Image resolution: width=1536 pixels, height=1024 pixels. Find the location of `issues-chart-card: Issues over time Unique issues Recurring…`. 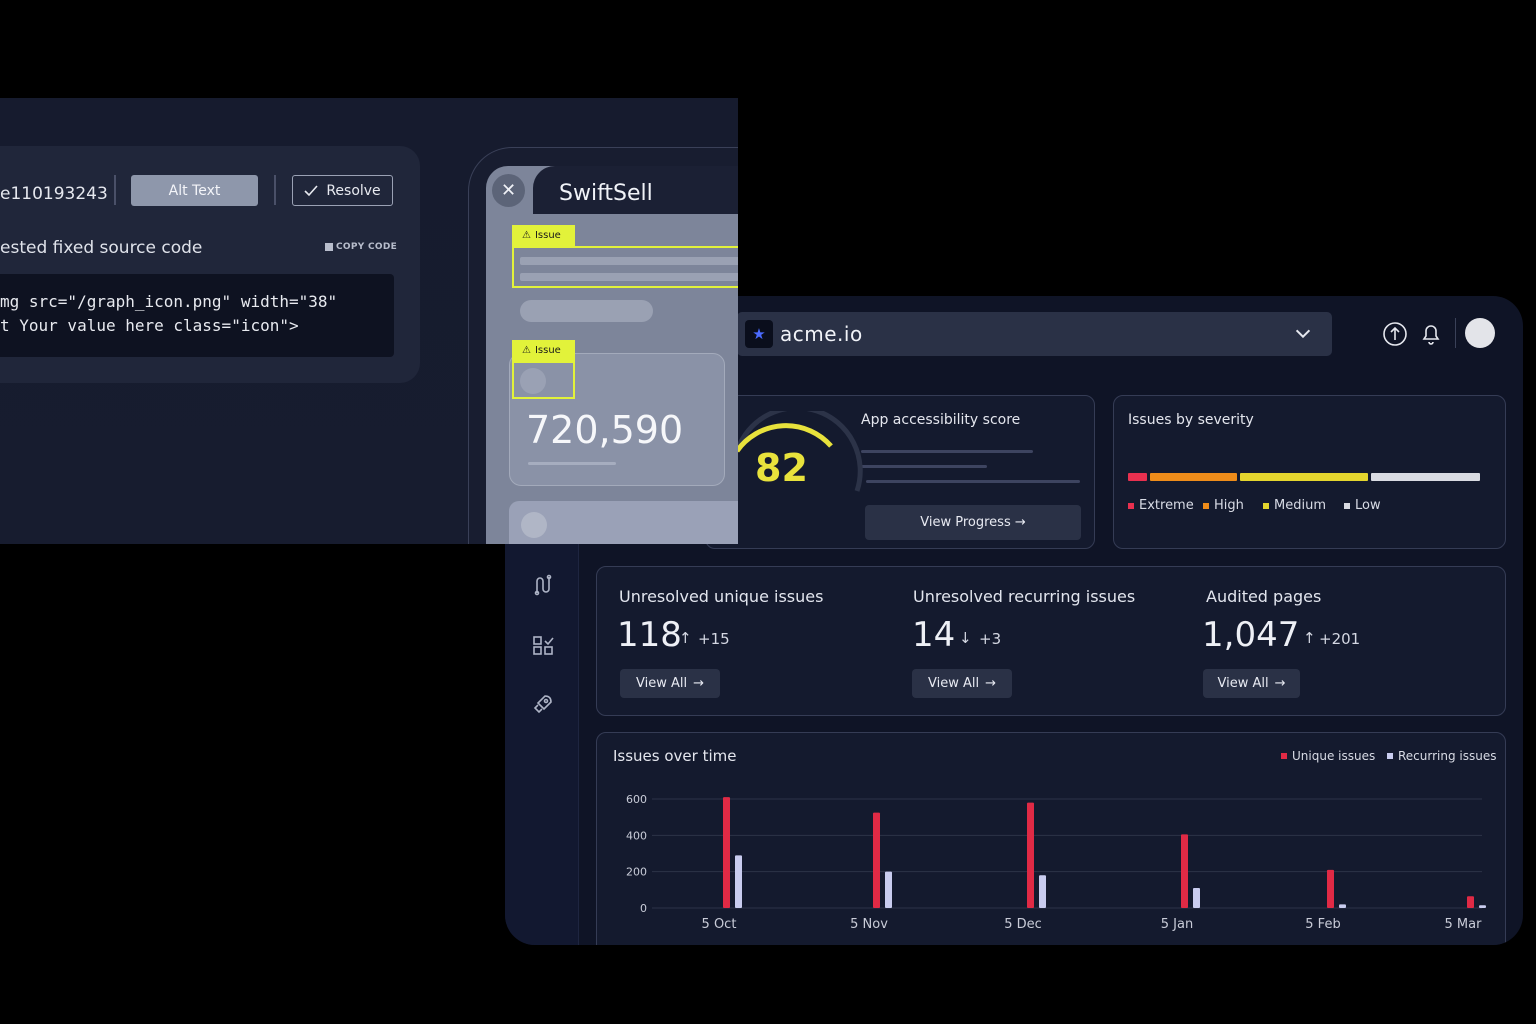

issues-chart-card: Issues over time Unique issues Recurring… is located at coordinates (1051, 838).